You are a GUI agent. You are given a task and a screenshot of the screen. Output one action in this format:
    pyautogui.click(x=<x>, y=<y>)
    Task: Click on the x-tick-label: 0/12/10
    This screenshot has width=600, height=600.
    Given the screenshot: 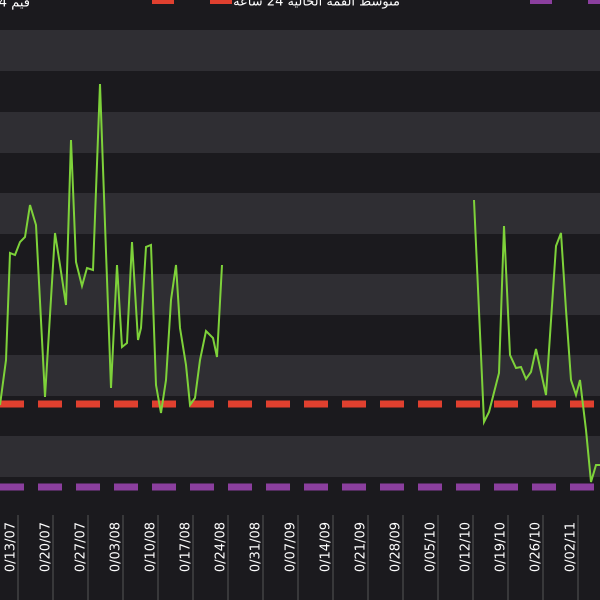 What is the action you would take?
    pyautogui.click(x=466, y=547)
    